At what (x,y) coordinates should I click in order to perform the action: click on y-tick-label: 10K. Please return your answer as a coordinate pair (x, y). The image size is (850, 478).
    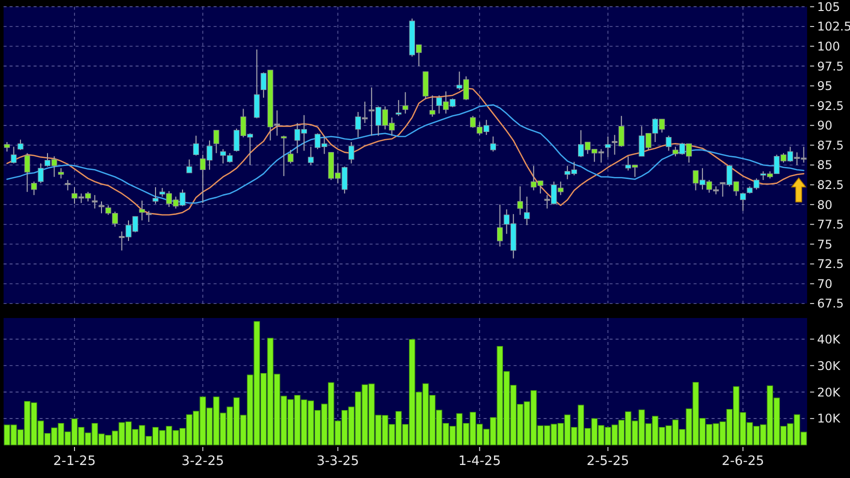
    Looking at the image, I should click on (829, 419).